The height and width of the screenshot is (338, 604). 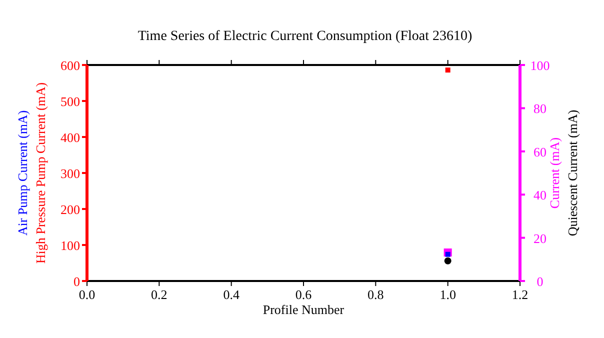 I want to click on text: Current (mA), so click(x=554, y=173).